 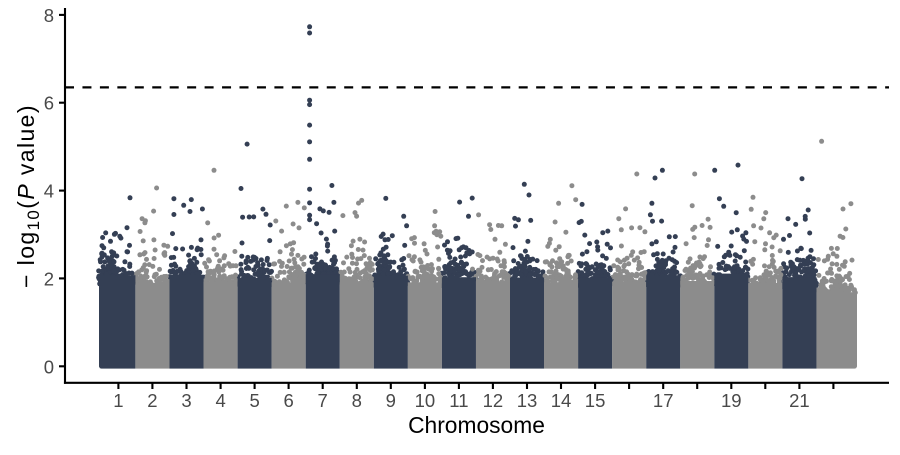 What do you see at coordinates (595, 400) in the screenshot?
I see `svg-text: 15` at bounding box center [595, 400].